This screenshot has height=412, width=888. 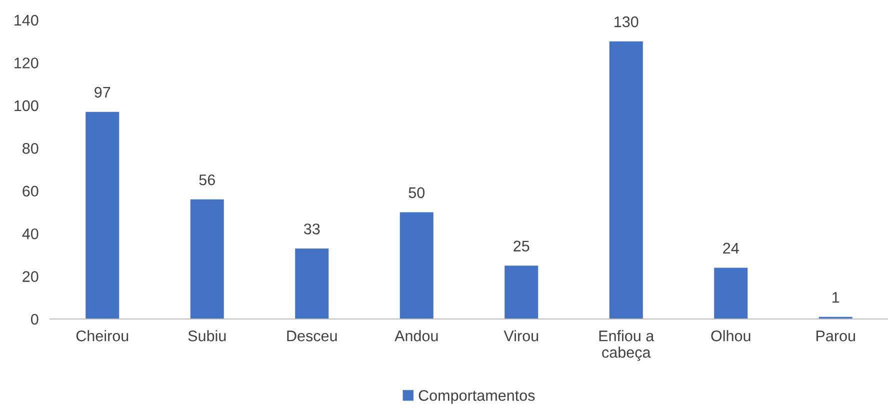 I want to click on y-tick-label: 40, so click(x=30, y=234).